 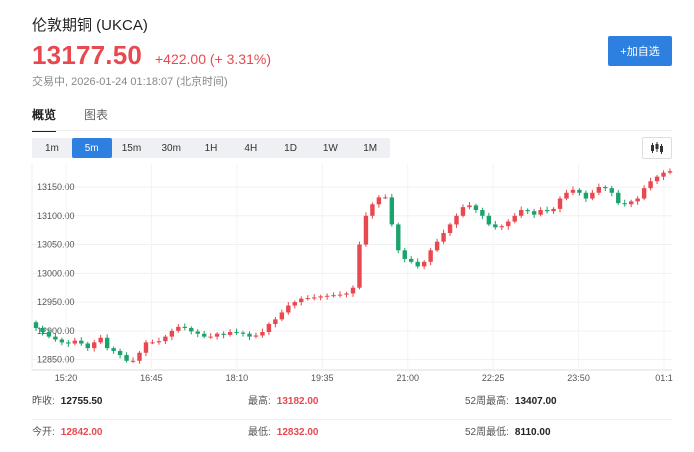 I want to click on candlestick-icon, so click(x=657, y=148).